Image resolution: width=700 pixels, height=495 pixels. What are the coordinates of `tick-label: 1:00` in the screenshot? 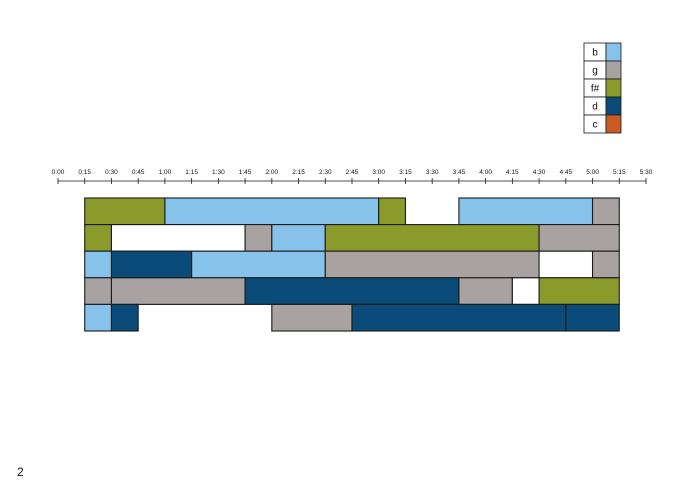 It's located at (165, 172).